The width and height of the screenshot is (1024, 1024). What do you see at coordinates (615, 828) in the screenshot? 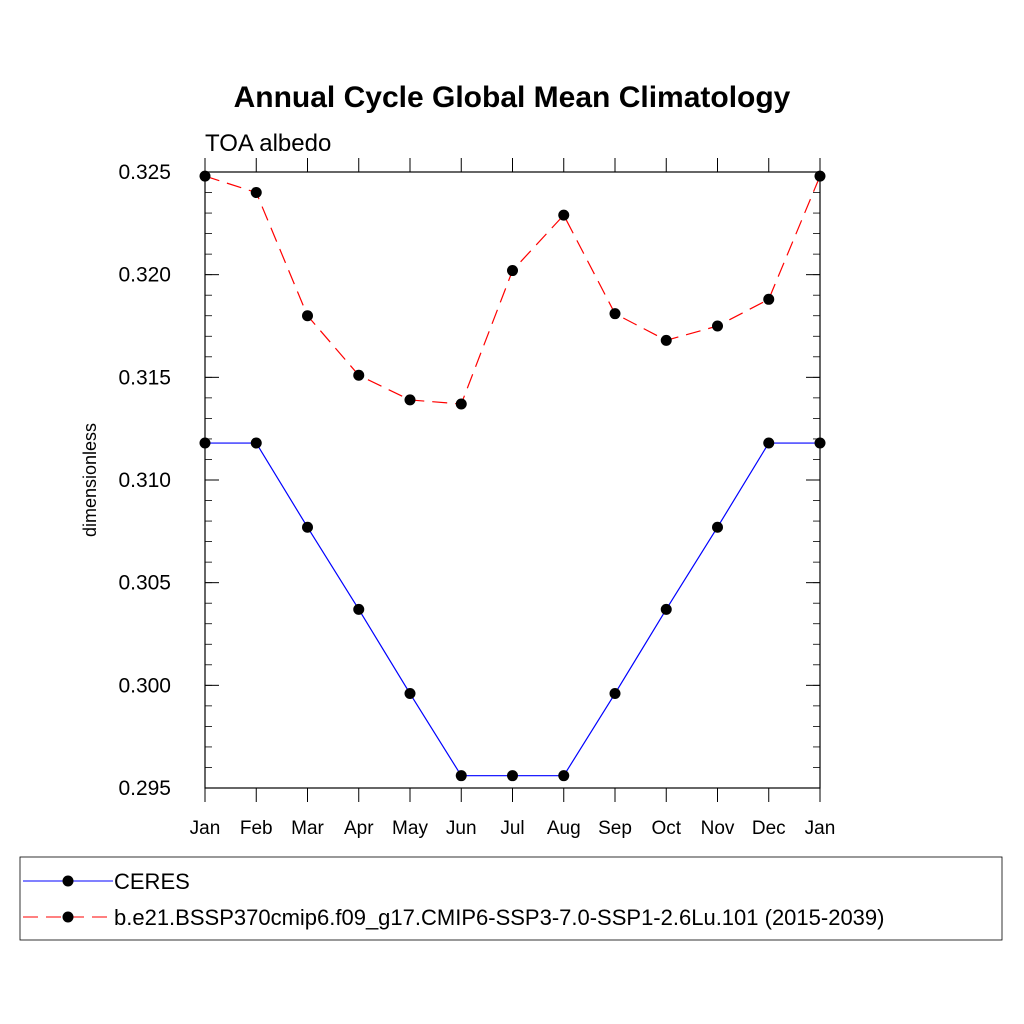
I see `x-tick-label: Sep` at bounding box center [615, 828].